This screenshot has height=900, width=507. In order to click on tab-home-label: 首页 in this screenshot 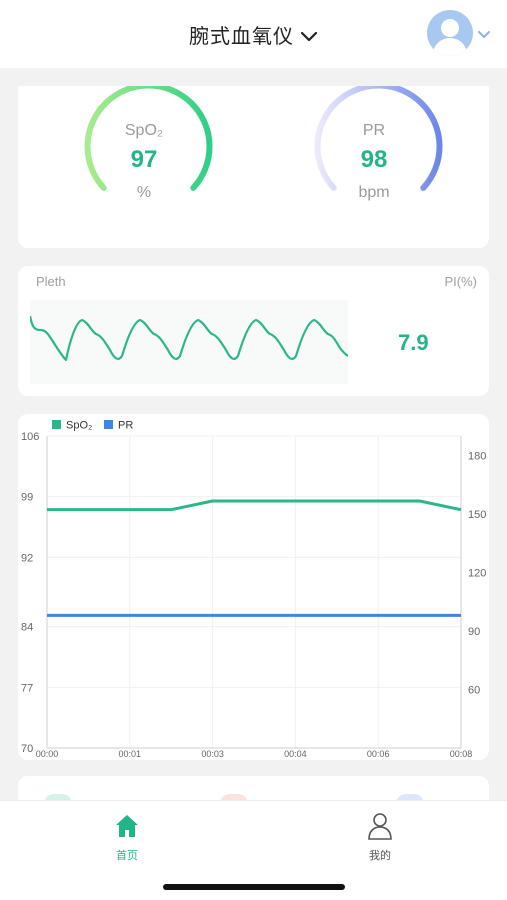, I will do `click(127, 856)`.